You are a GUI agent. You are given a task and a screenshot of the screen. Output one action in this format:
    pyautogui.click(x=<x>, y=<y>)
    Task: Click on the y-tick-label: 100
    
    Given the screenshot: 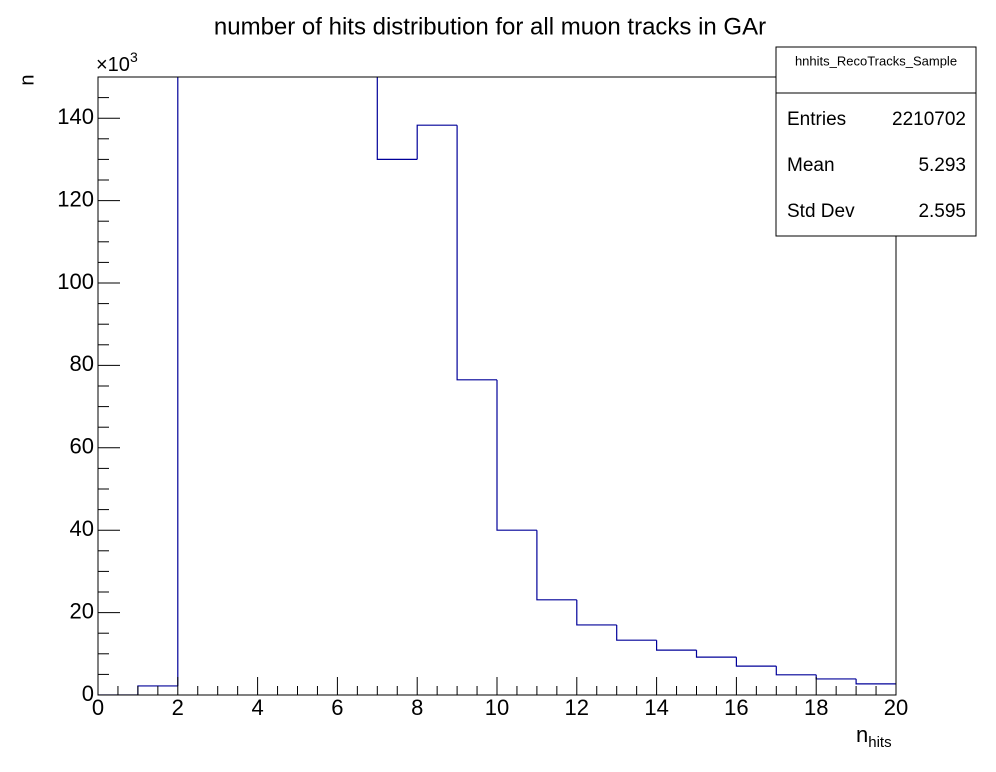 What is the action you would take?
    pyautogui.click(x=75, y=281)
    